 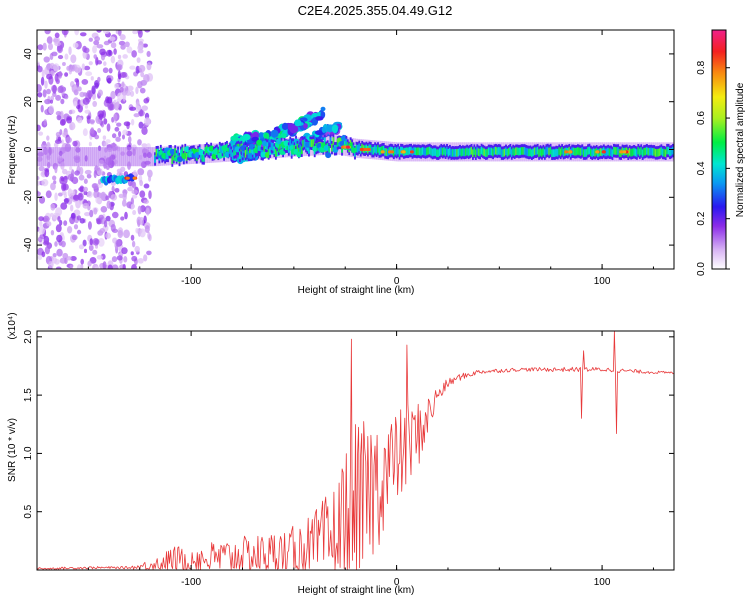 I want to click on colorbar-gradient, so click(x=719, y=149).